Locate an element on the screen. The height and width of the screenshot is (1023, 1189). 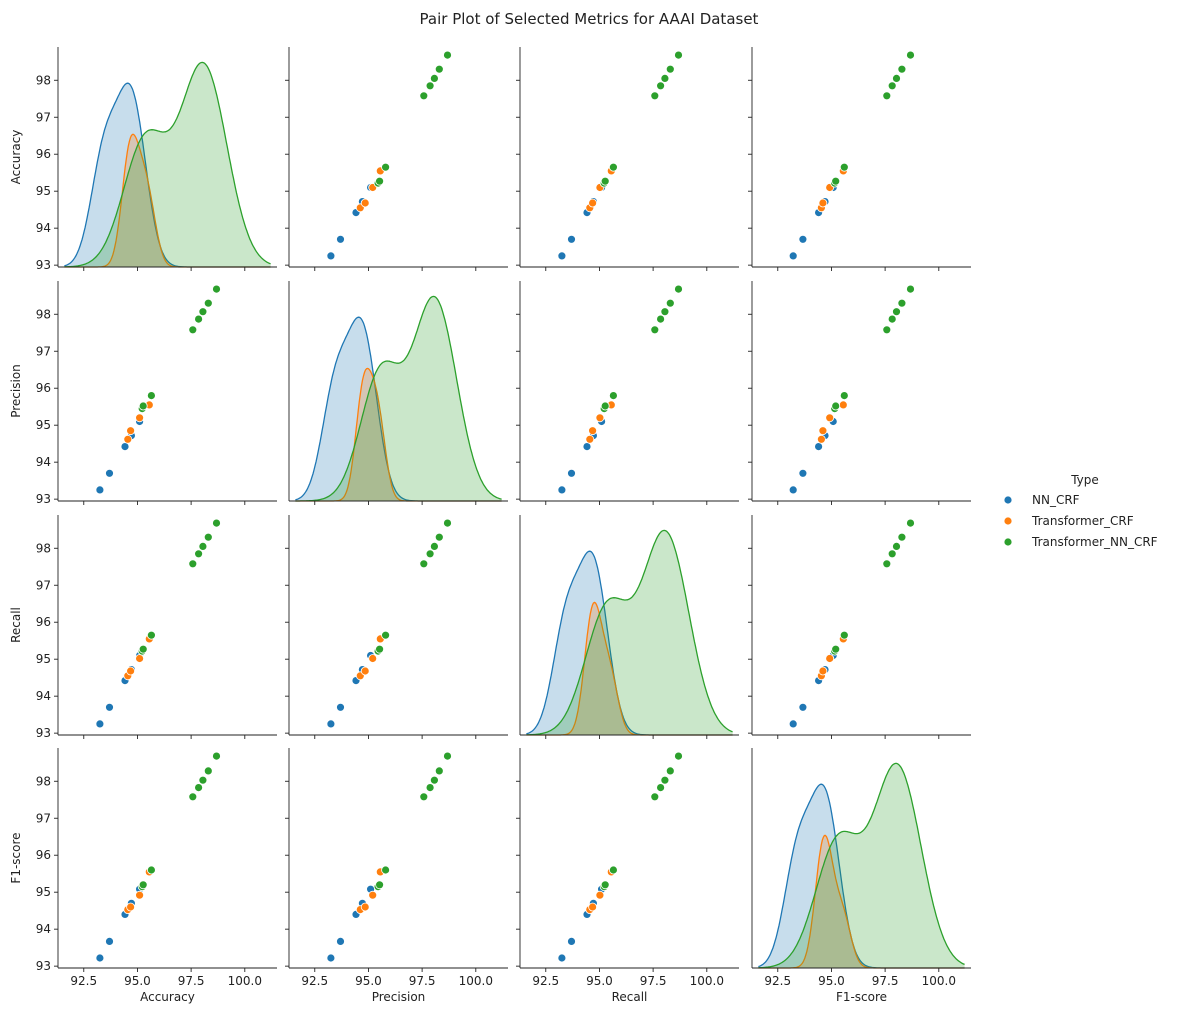
kde-area-transformer-nn-crf is located at coordinates (861, 865).